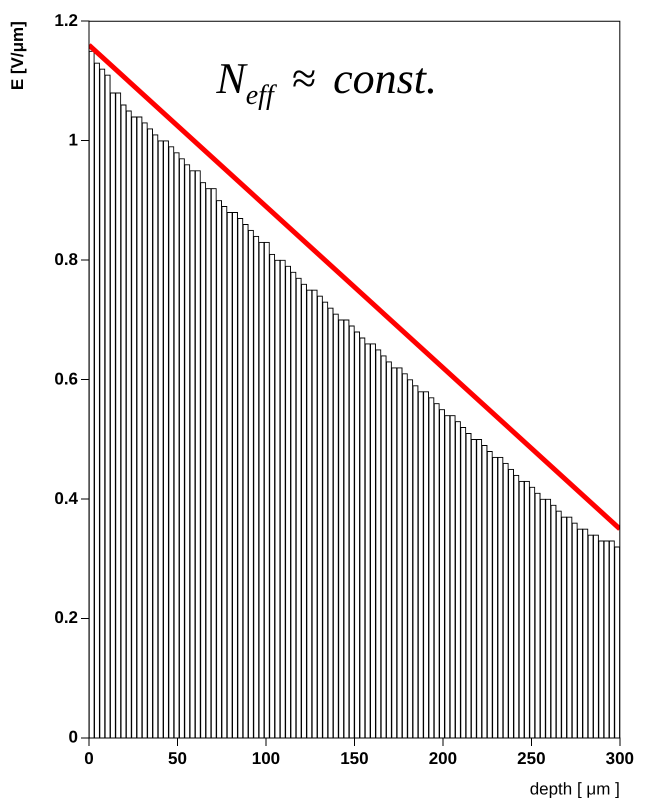 The image size is (645, 808). Describe the element at coordinates (66, 378) in the screenshot. I see `y-tick-label: 0.6` at that location.